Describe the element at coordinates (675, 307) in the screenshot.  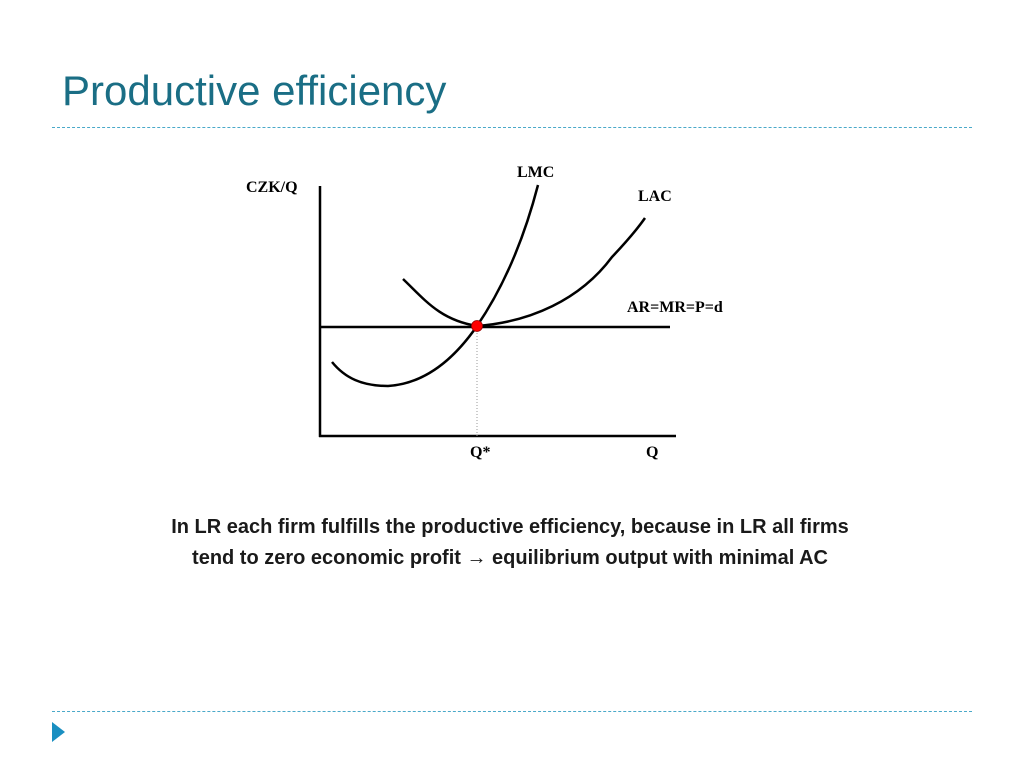
I see `demand-label: AR=MR=P=d` at that location.